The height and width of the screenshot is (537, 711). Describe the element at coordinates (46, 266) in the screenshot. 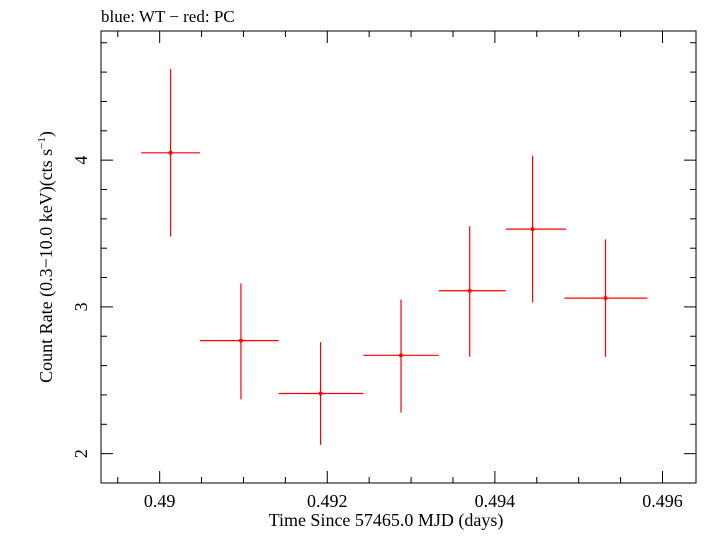

I see `y-axis-label-main: Count Rate (0.3−10.0 keV)(cts s` at that location.